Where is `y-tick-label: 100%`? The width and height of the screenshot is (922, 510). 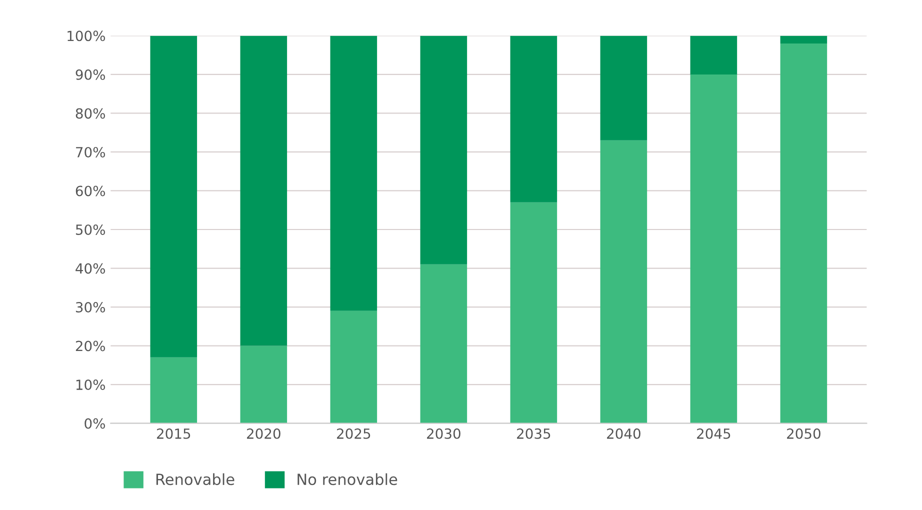 y-tick-label: 100% is located at coordinates (87, 36).